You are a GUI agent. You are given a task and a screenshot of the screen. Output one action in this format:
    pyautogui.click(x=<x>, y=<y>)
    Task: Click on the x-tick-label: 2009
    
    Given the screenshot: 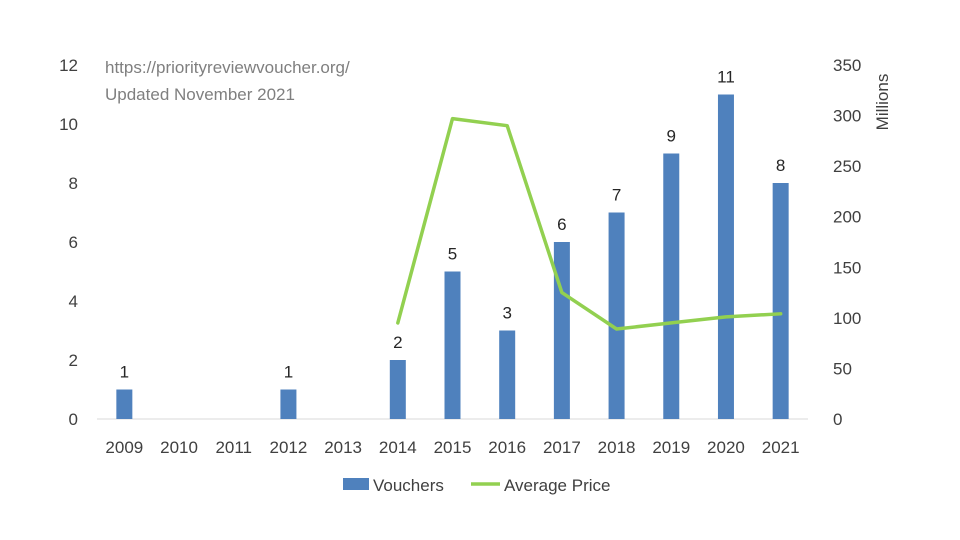 What is the action you would take?
    pyautogui.click(x=124, y=447)
    